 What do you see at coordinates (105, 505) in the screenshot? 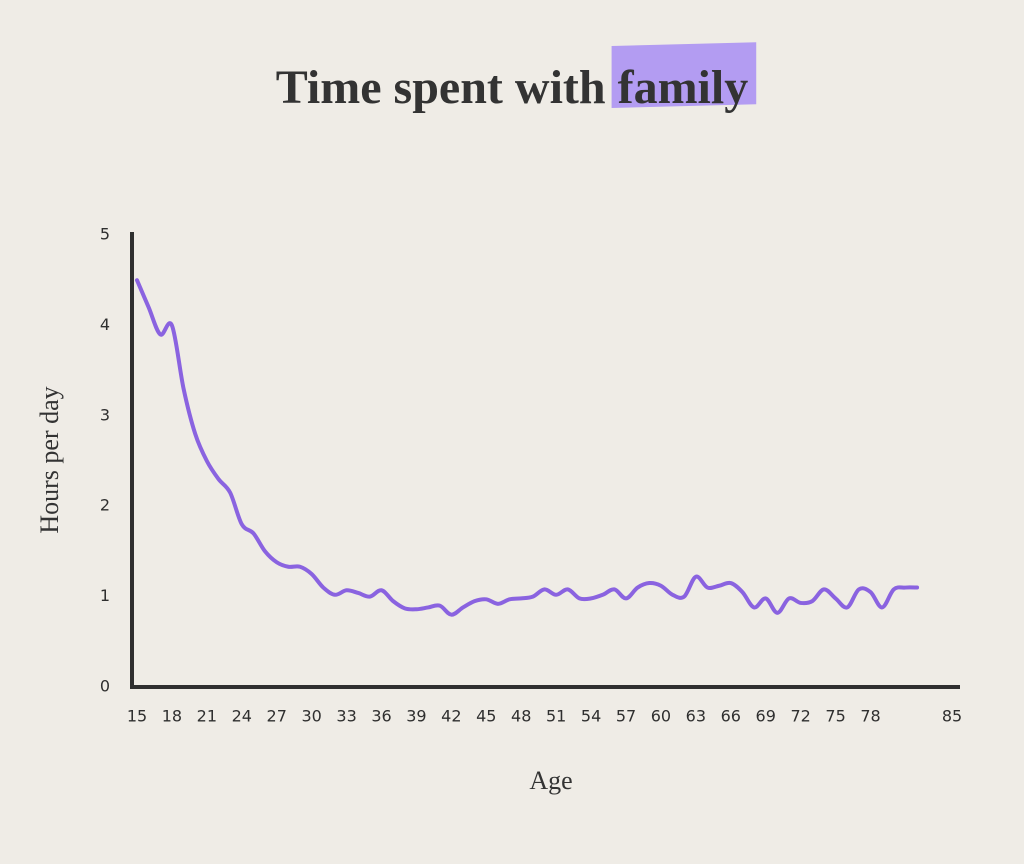
I see `y-tick-label: 2` at bounding box center [105, 505].